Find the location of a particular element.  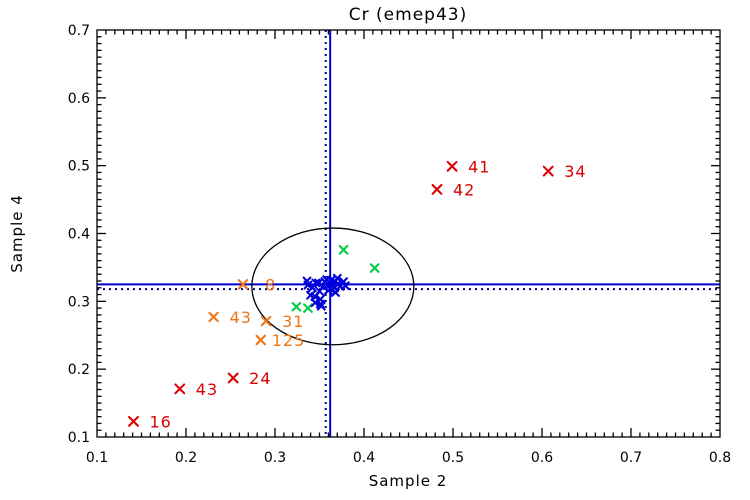

y-axis-label: Sample 4 is located at coordinates (17, 233).